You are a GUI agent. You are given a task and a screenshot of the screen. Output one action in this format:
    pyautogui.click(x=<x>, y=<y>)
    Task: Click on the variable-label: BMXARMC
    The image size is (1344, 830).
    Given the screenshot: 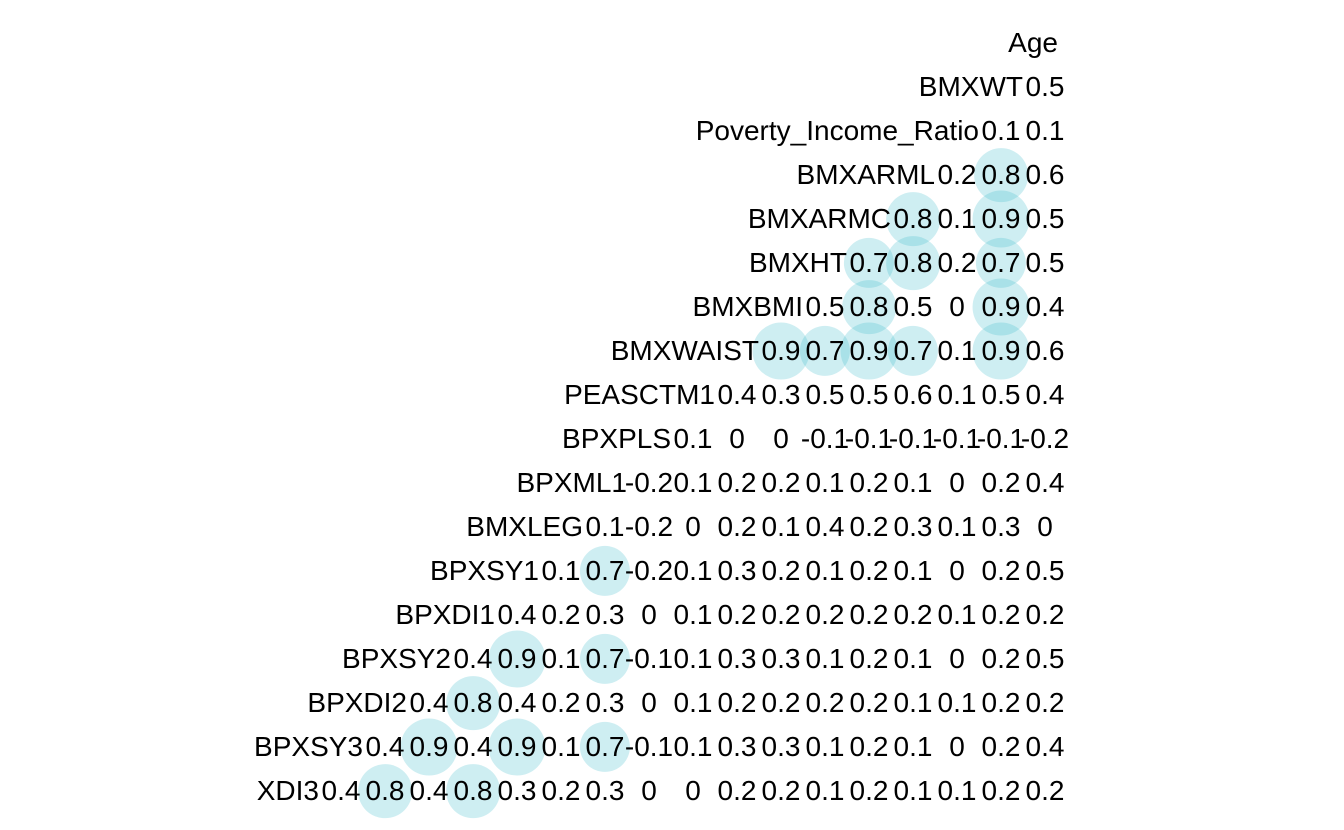 What is the action you would take?
    pyautogui.click(x=819, y=218)
    